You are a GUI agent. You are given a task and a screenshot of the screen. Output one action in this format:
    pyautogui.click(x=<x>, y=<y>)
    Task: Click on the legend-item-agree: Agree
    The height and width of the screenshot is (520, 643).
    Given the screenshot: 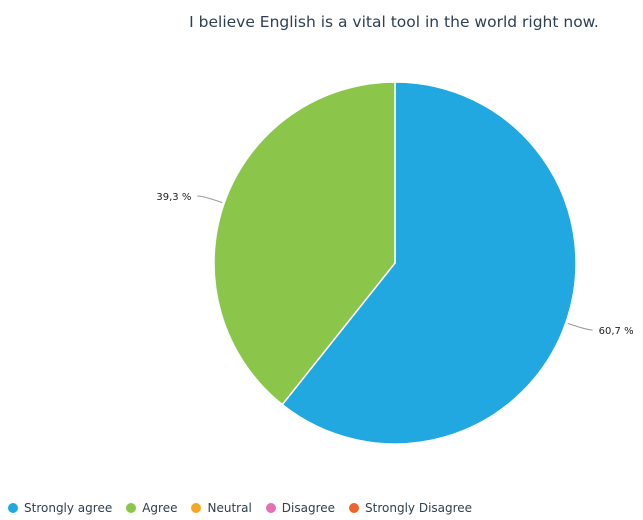 What is the action you would take?
    pyautogui.click(x=151, y=508)
    